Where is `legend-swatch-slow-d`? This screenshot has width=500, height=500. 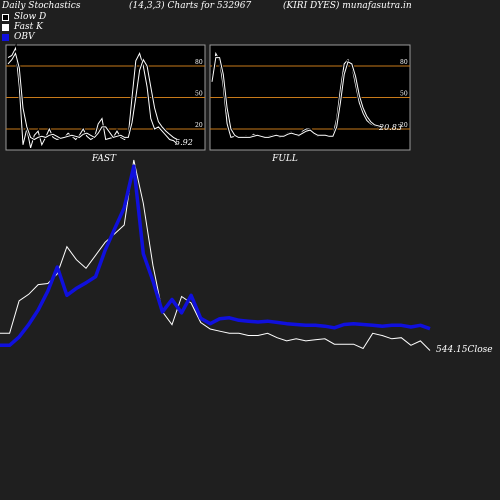 legend-swatch-slow-d is located at coordinates (5, 17).